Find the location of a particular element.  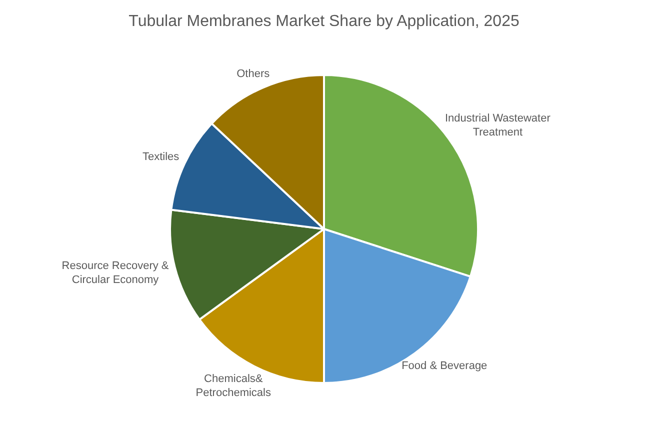

slice-label: Chemicals& Petrochemicals is located at coordinates (234, 385).